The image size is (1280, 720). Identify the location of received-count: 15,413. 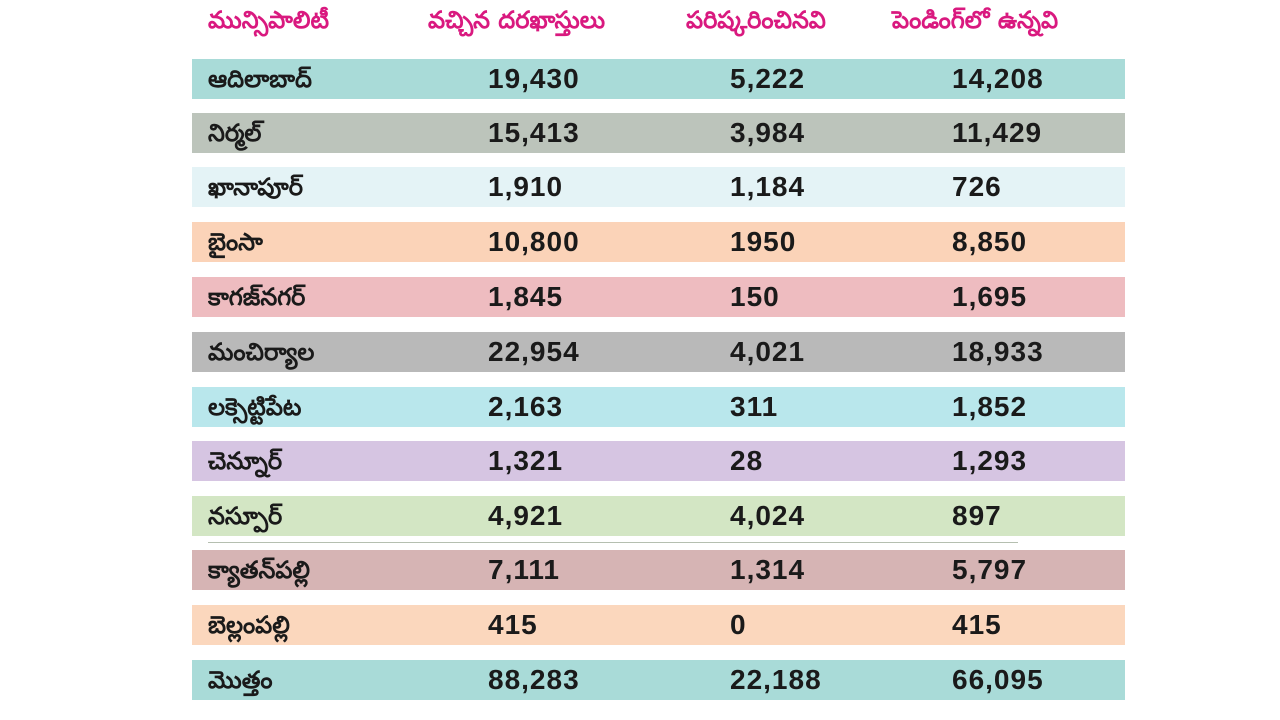
(534, 132).